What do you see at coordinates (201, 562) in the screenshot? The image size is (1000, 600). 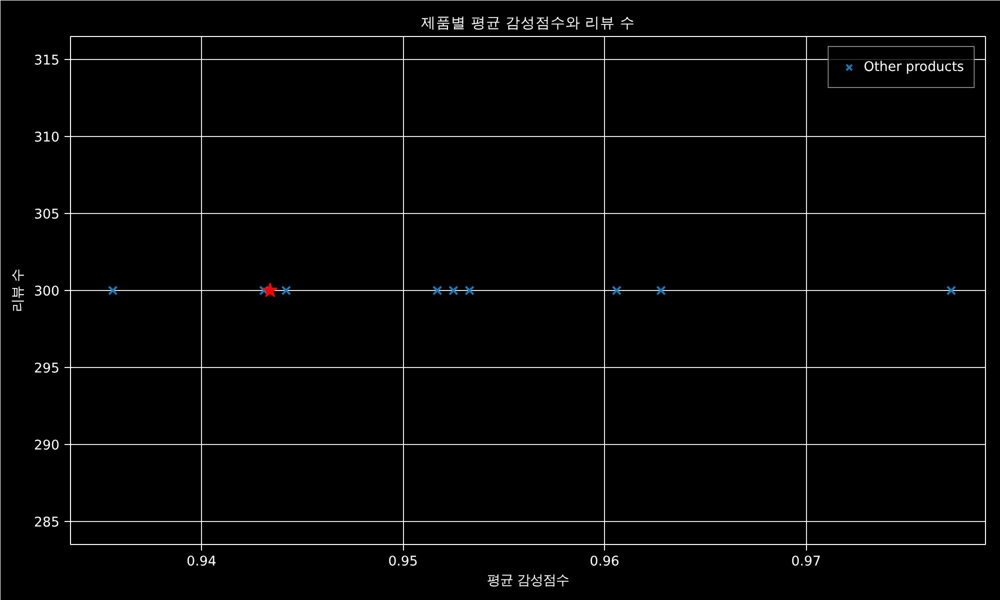 I see `x-tick-label: 0.94` at bounding box center [201, 562].